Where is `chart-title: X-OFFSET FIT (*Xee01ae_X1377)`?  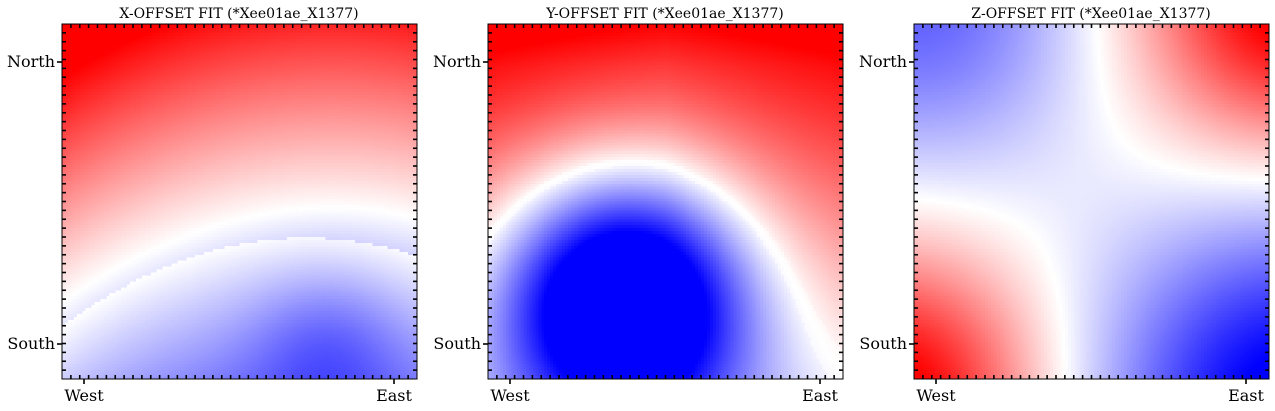
chart-title: X-OFFSET FIT (*Xee01ae_X1377) is located at coordinates (238, 14).